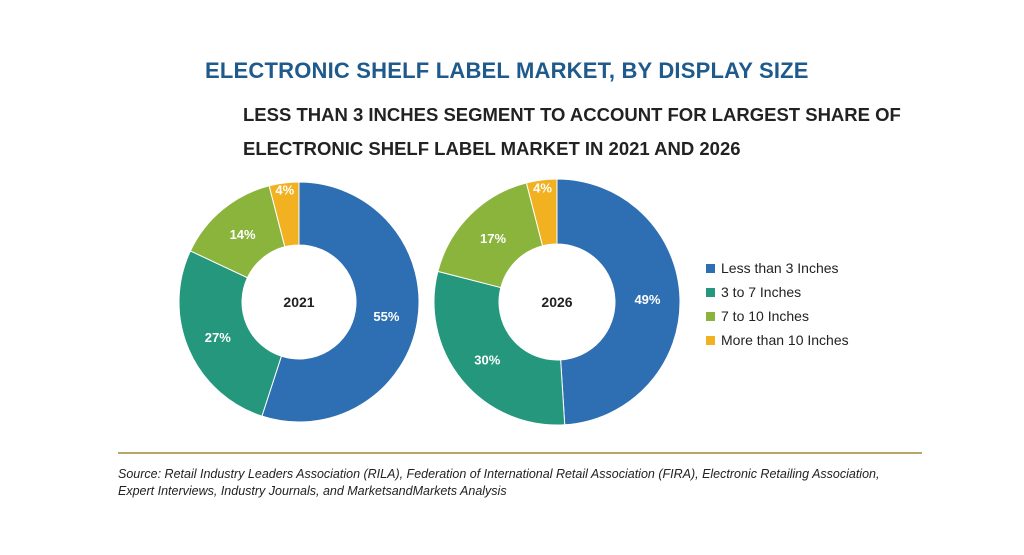  I want to click on legend-item-7-to-10: 7 to 10 Inches, so click(777, 316).